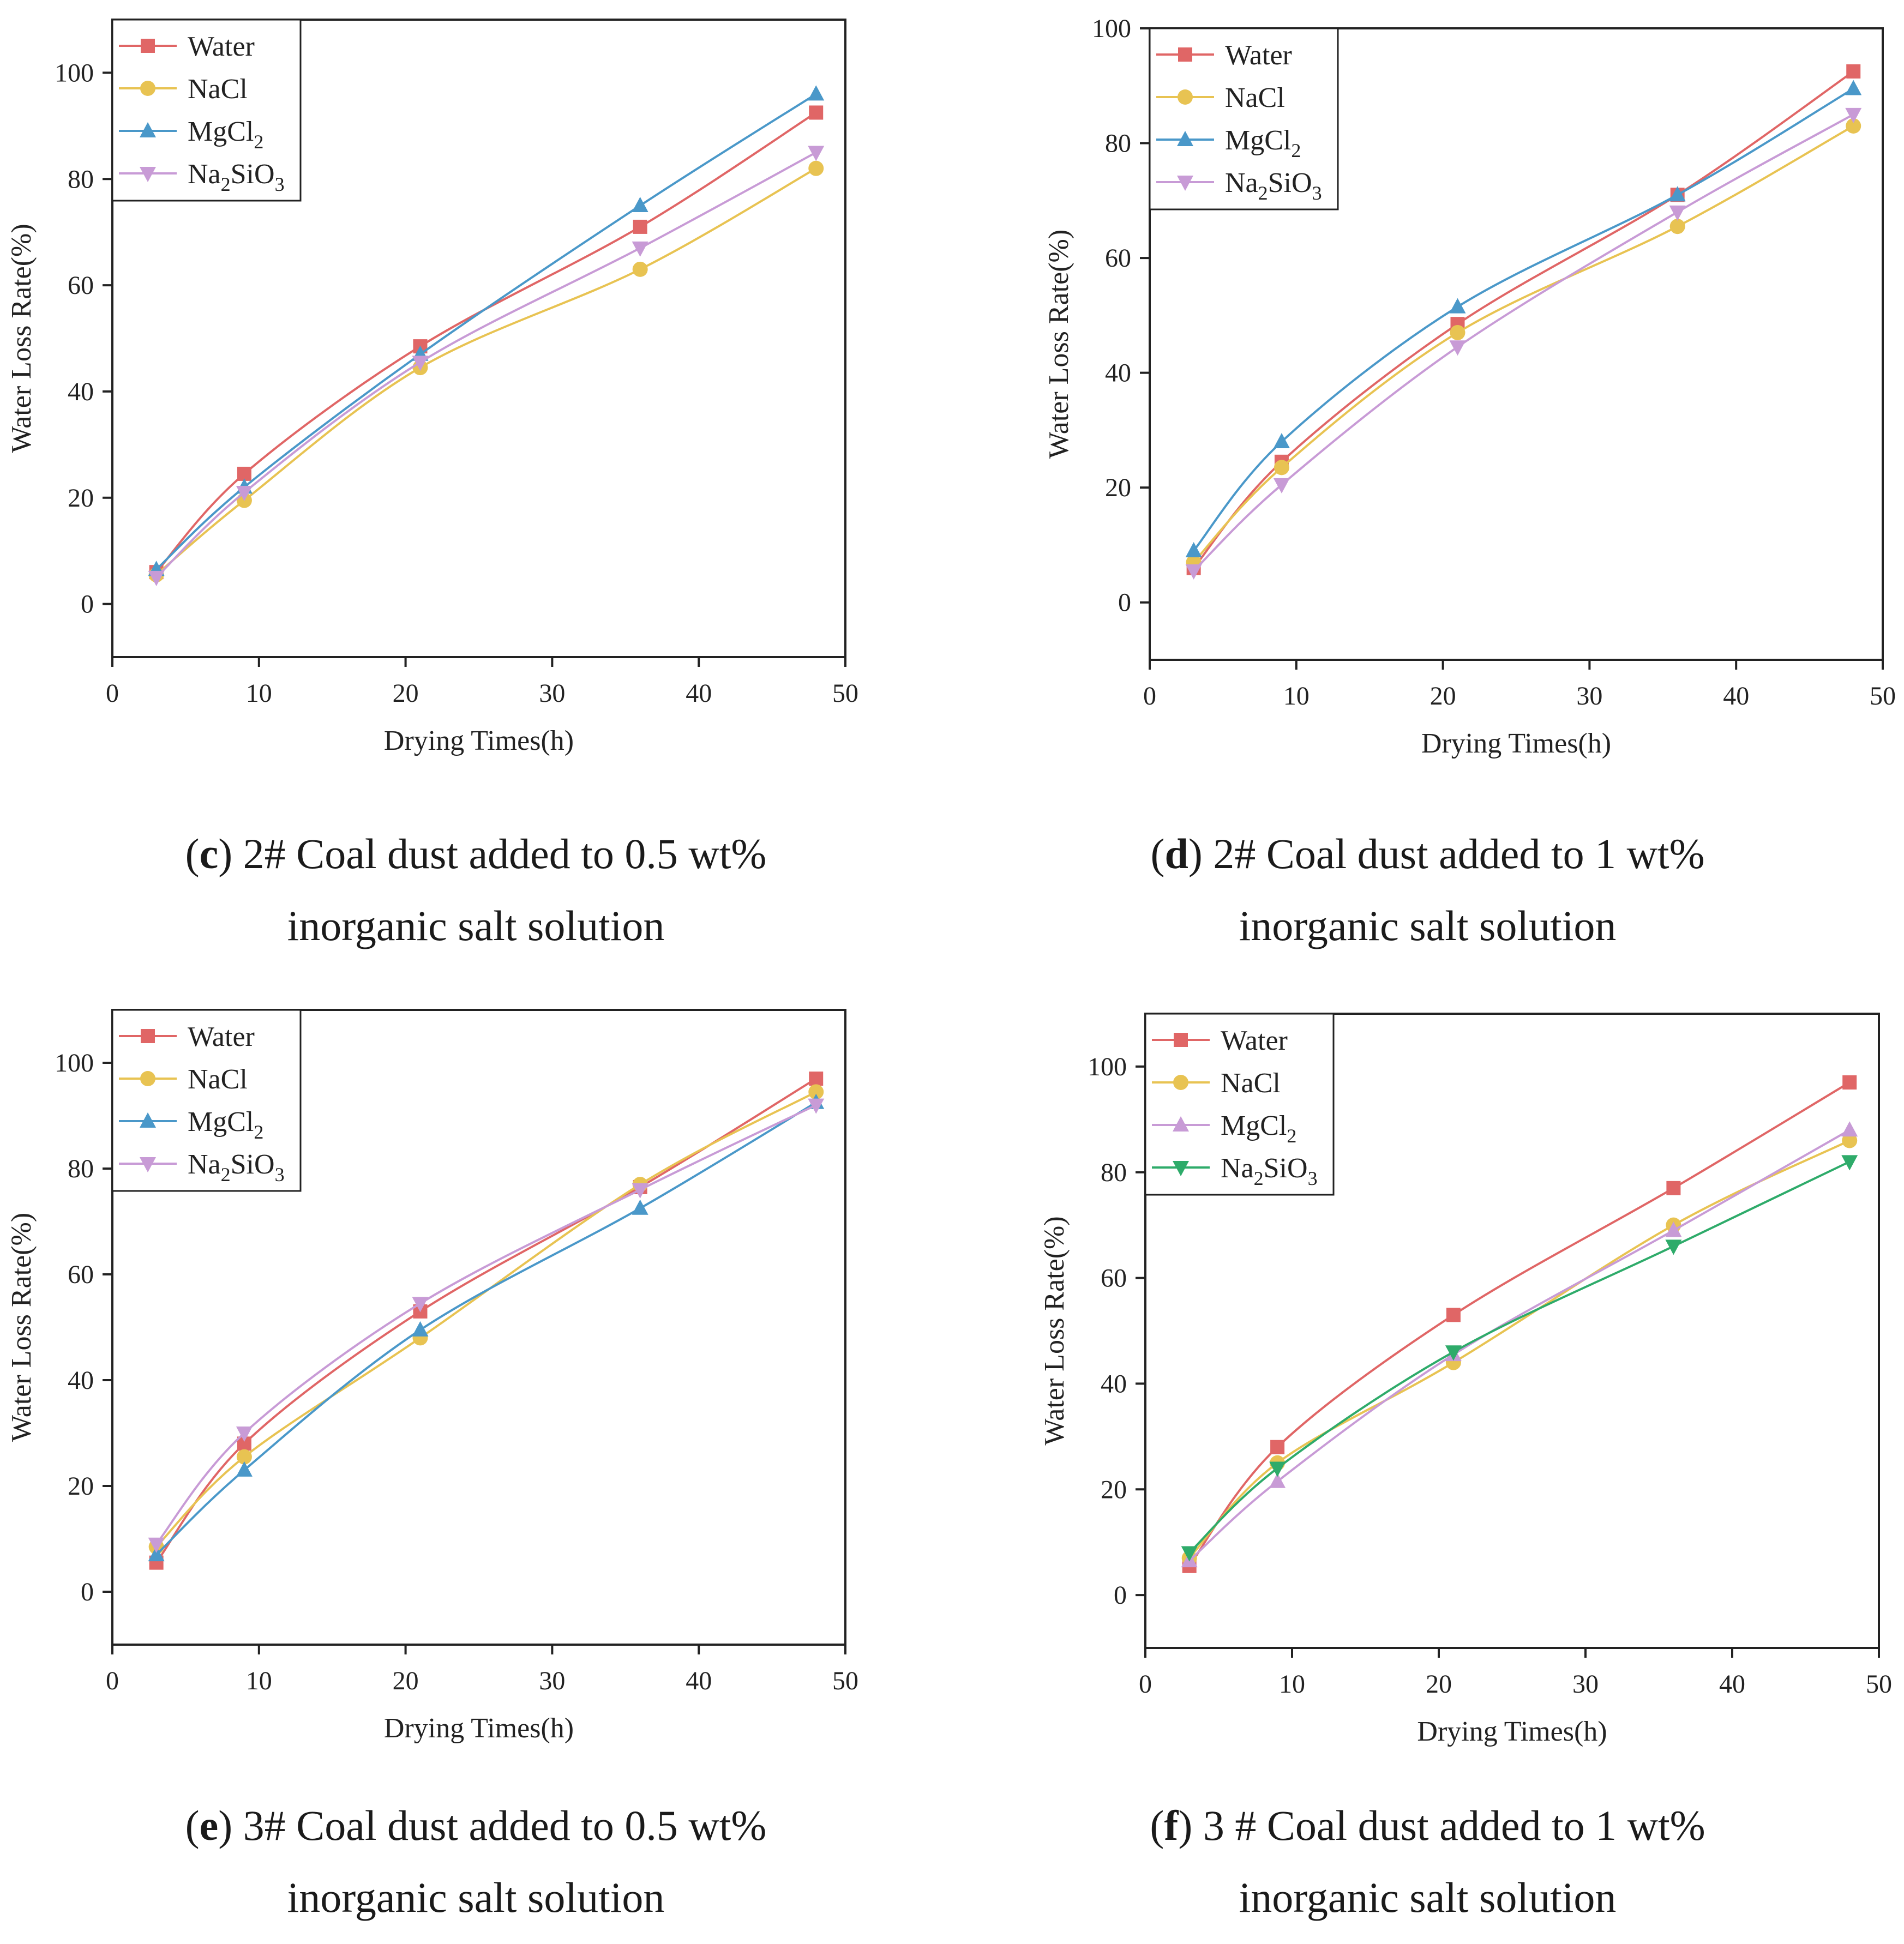  I want to click on series-na, so click(1523, 343).